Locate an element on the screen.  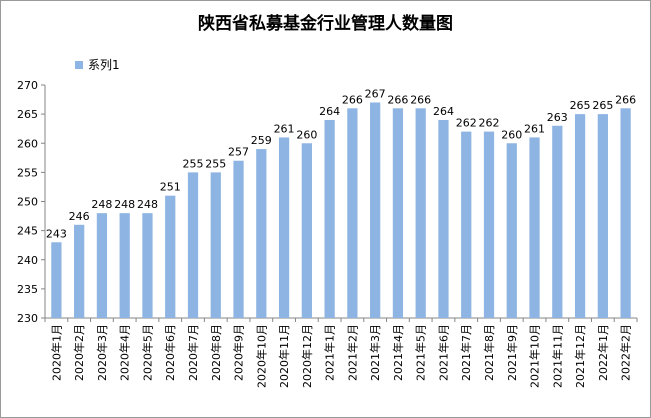
x-tick-label: 2020年7月 is located at coordinates (193, 352).